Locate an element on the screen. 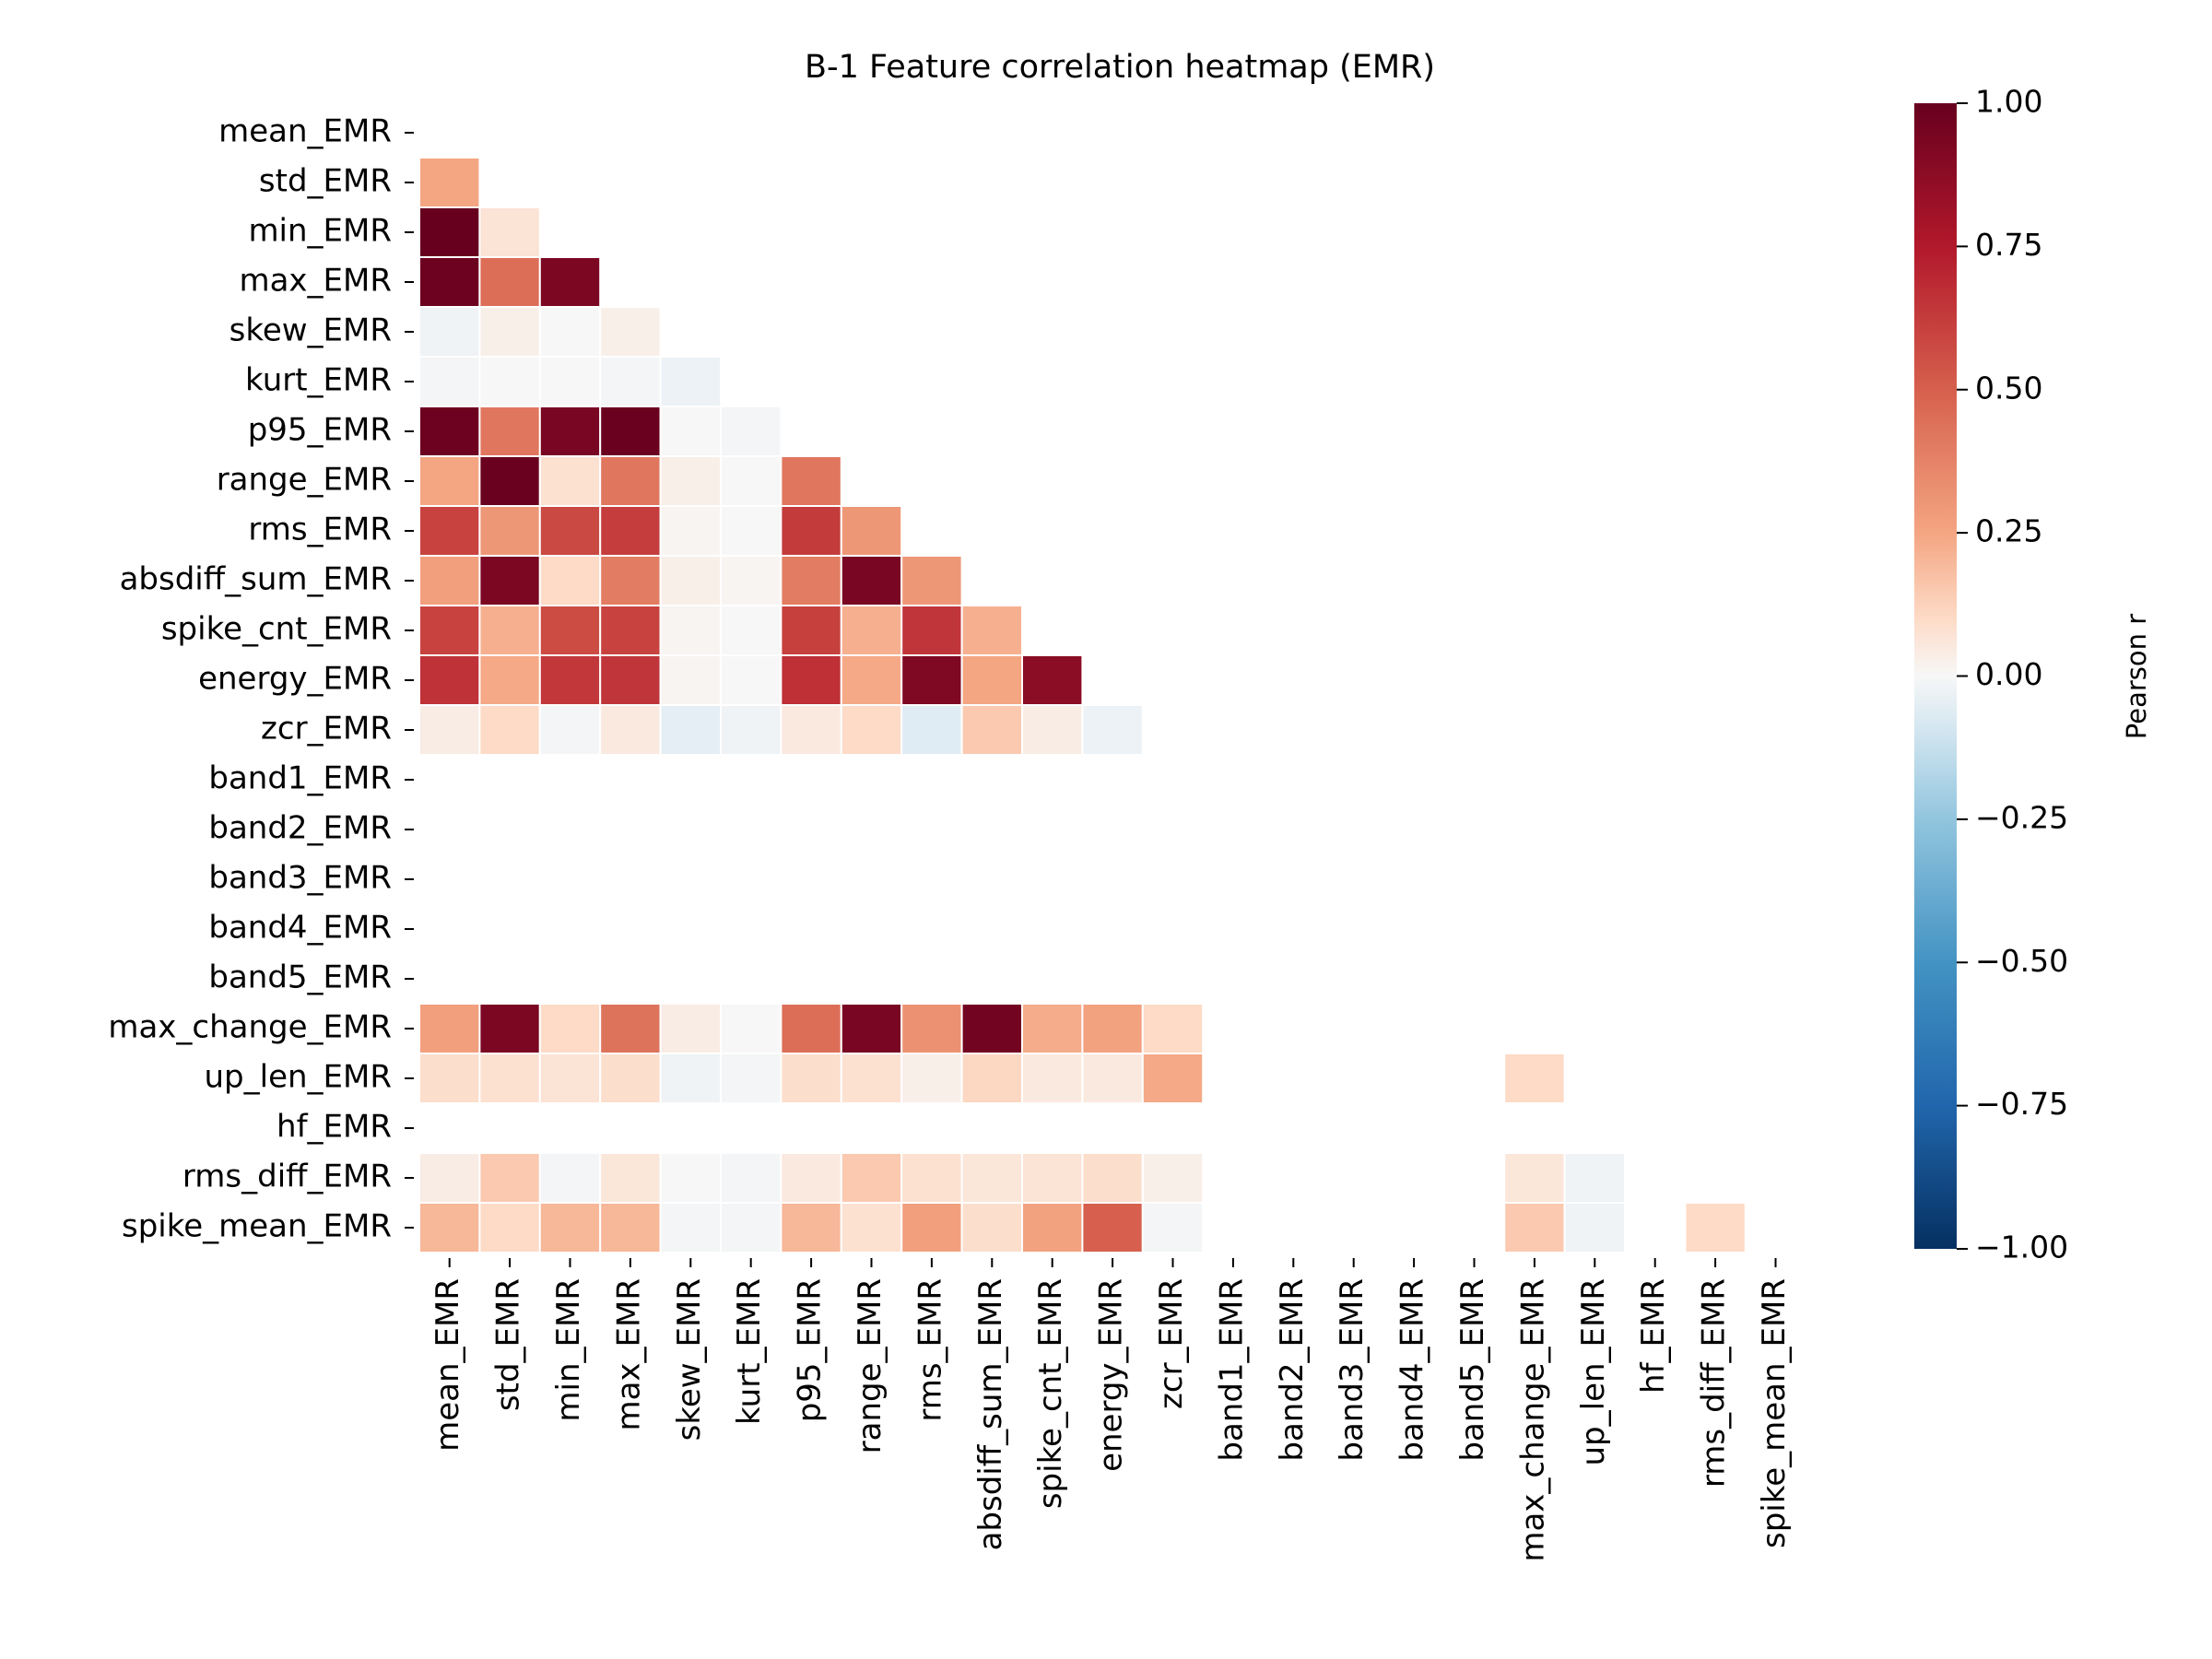  heatmap-cell-absdiff_sum_EMR-skew_EMR is located at coordinates (690, 580).